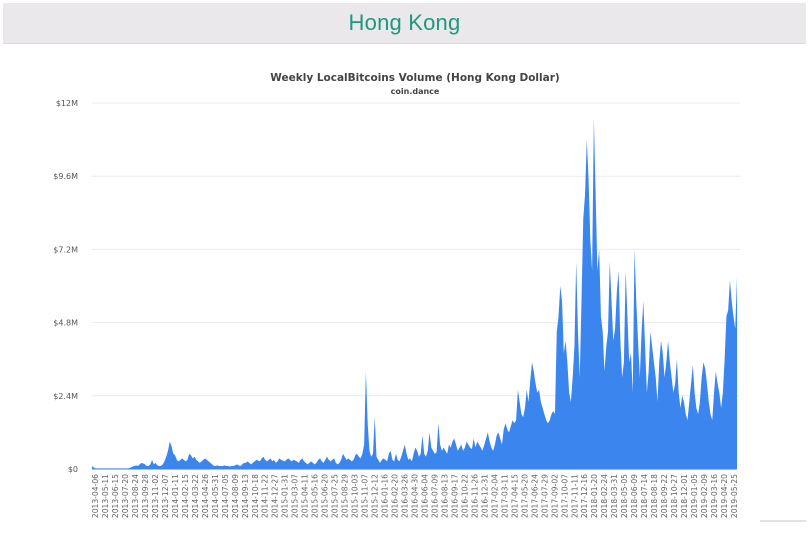  What do you see at coordinates (634, 496) in the screenshot?
I see `x-tick-label: 2018-06-09` at bounding box center [634, 496].